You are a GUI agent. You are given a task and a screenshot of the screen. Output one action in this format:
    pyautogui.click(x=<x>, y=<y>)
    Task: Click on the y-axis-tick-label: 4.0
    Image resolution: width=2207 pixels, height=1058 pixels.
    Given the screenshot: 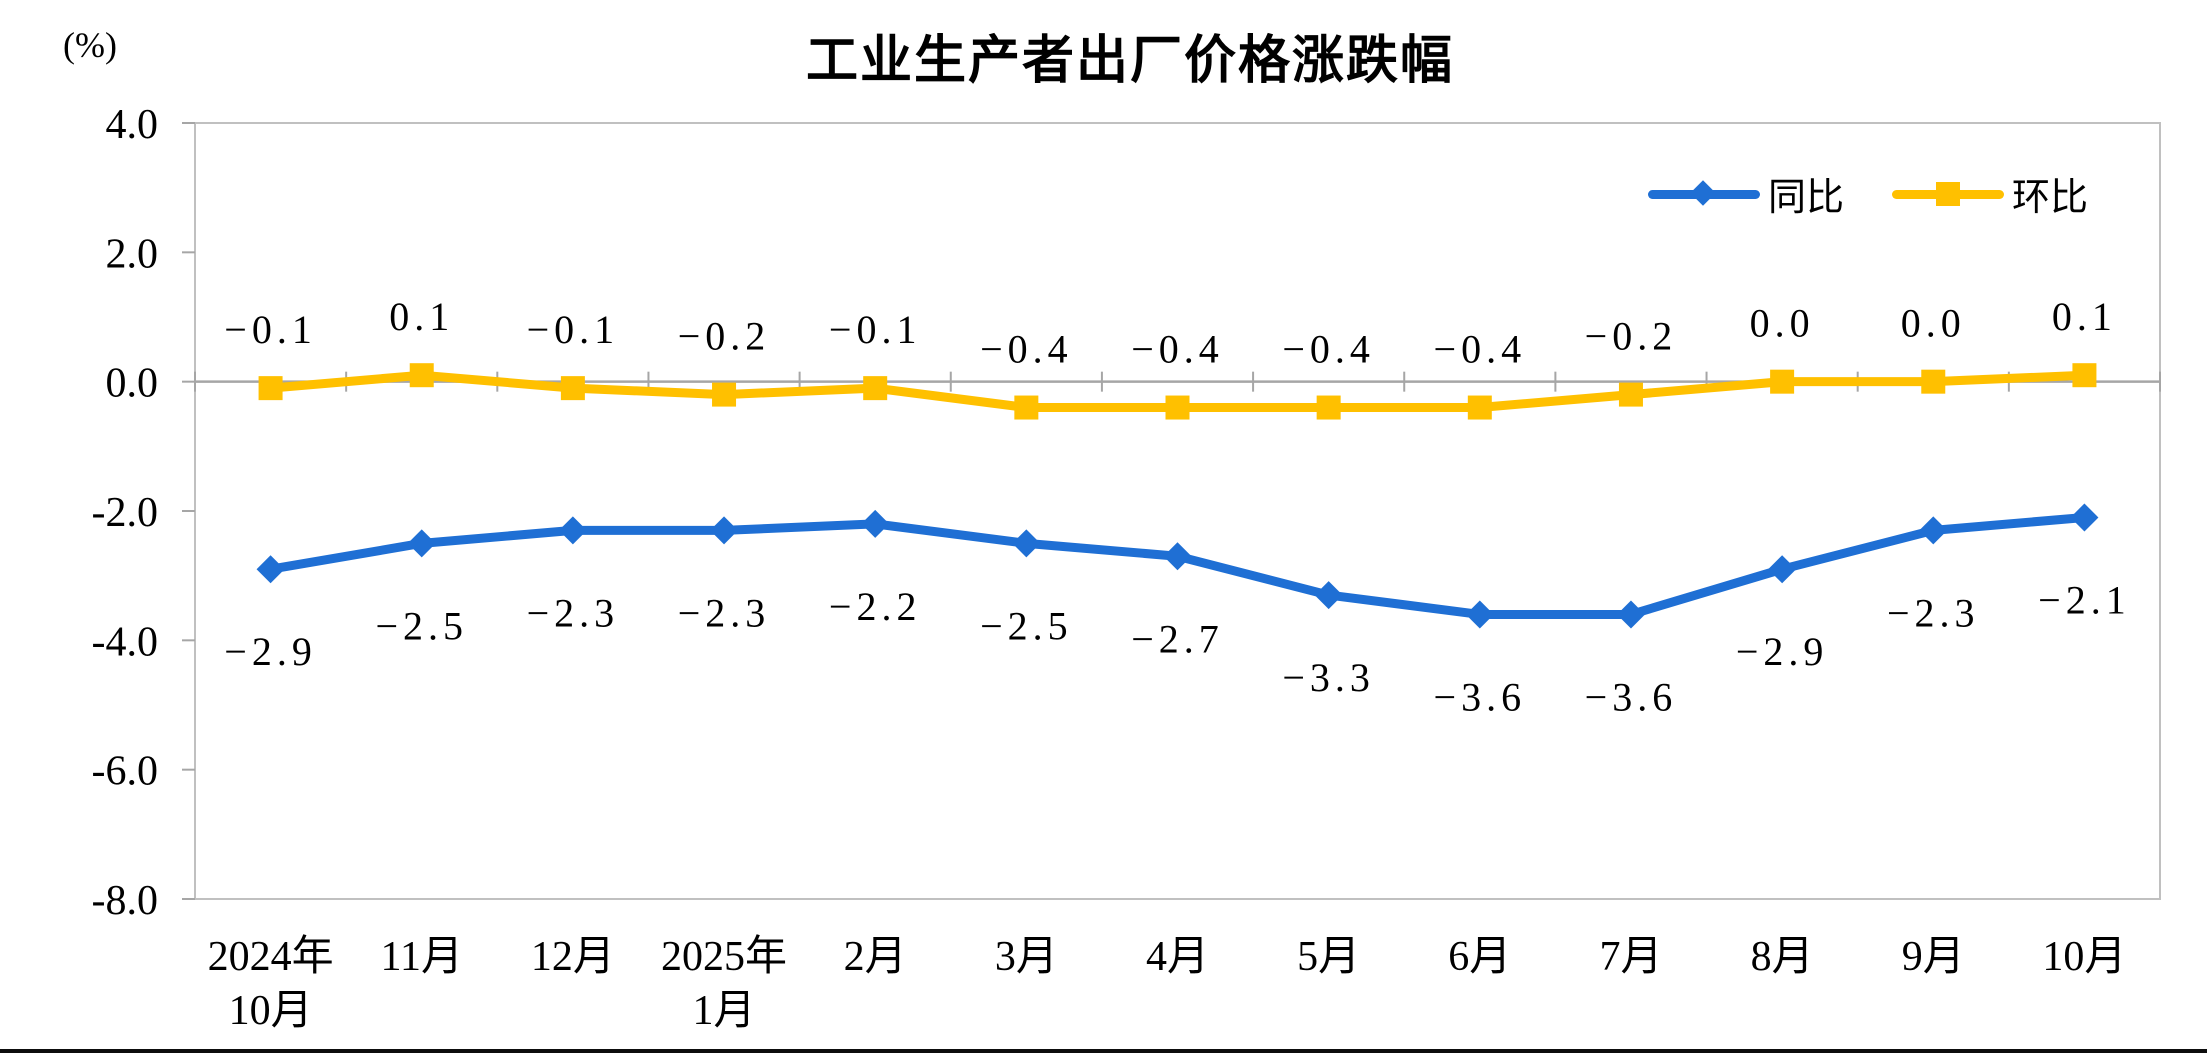 What is the action you would take?
    pyautogui.click(x=132, y=125)
    